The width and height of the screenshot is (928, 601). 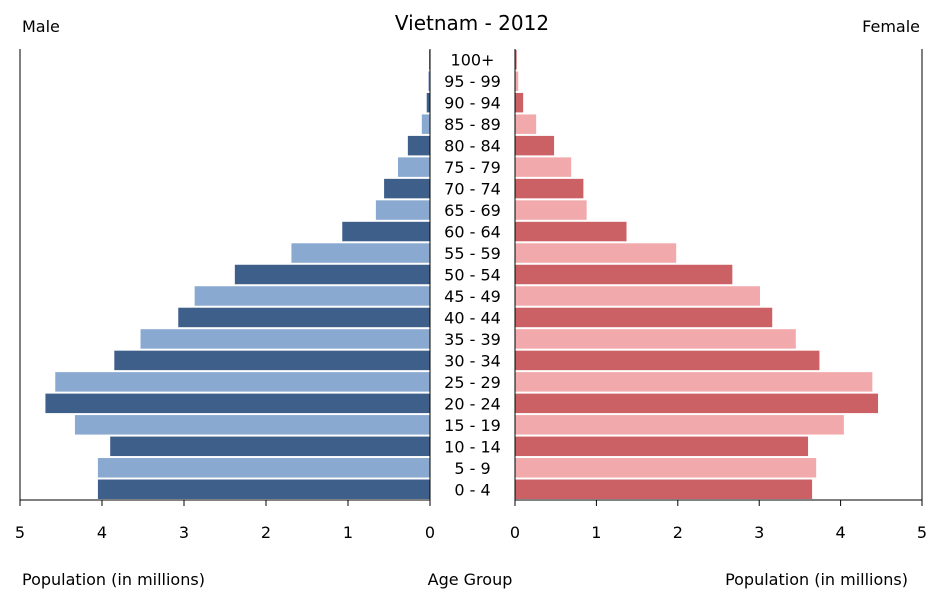 What do you see at coordinates (472, 489) in the screenshot?
I see `age-group-label: 0 - 4` at bounding box center [472, 489].